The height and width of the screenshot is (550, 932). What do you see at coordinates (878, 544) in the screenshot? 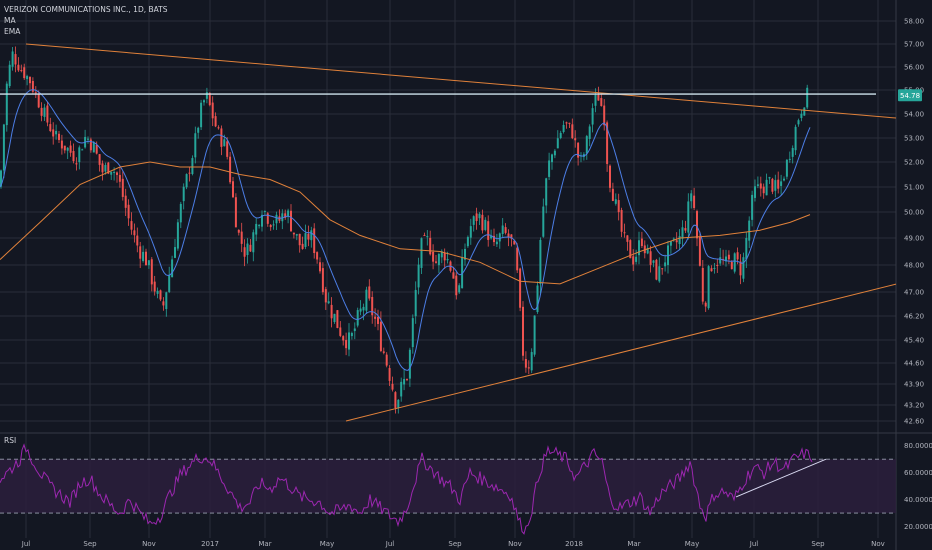
I see `x-tick-label: Nov` at bounding box center [878, 544].